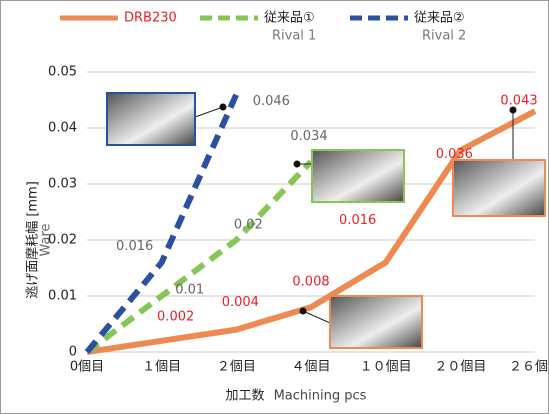  I want to click on x-tick-label: ２６個目, so click(529, 367).